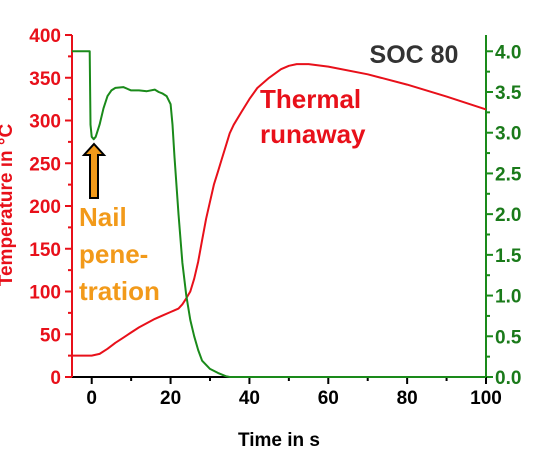  I want to click on y-left-tick-label: 400, so click(45, 36).